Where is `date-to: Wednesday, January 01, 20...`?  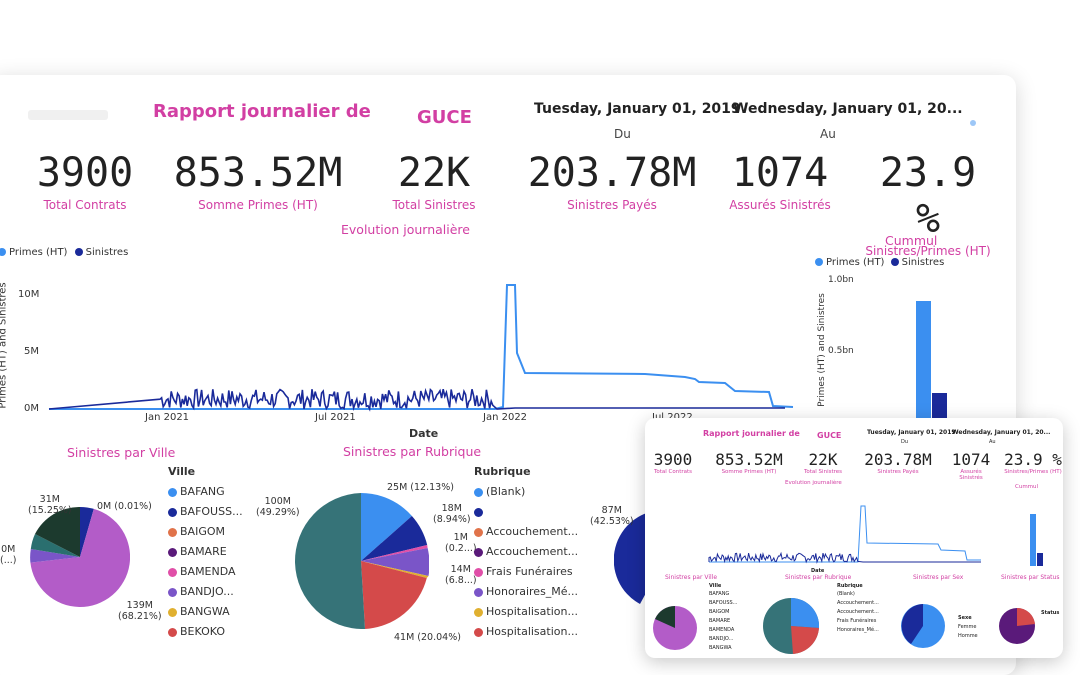 date-to: Wednesday, January 01, 20... is located at coordinates (848, 109).